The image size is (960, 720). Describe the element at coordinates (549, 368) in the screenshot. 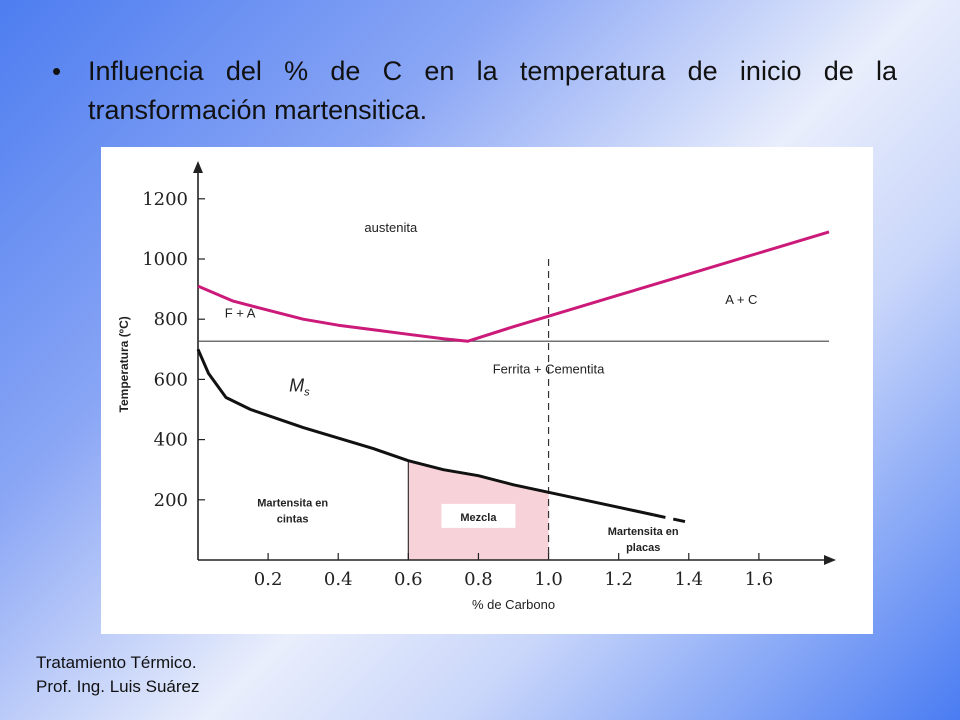

I see `region-label: Ferrita + Cementita` at that location.